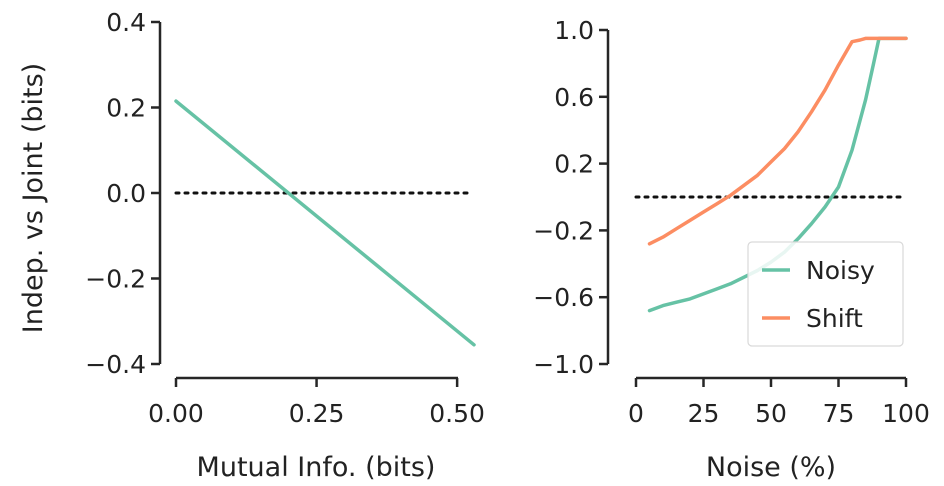  What do you see at coordinates (563, 230) in the screenshot?
I see `right-y-tick-label: −0.2` at bounding box center [563, 230].